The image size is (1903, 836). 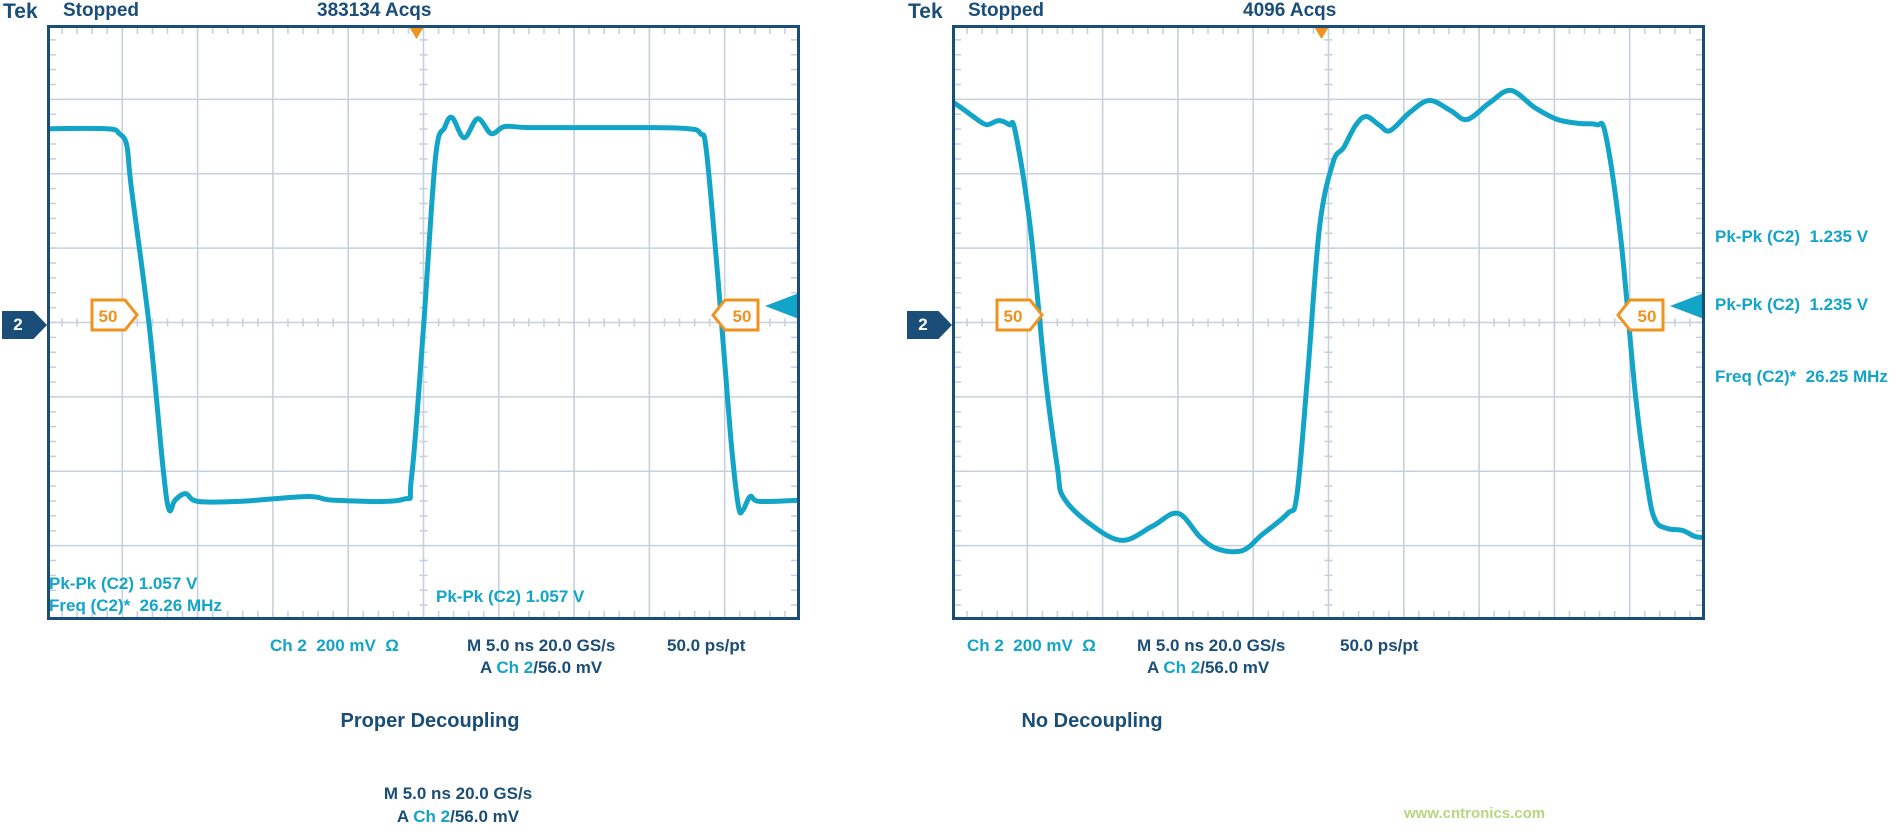 I want to click on caption-proper-decoupling: Proper Decoupling, so click(x=430, y=721).